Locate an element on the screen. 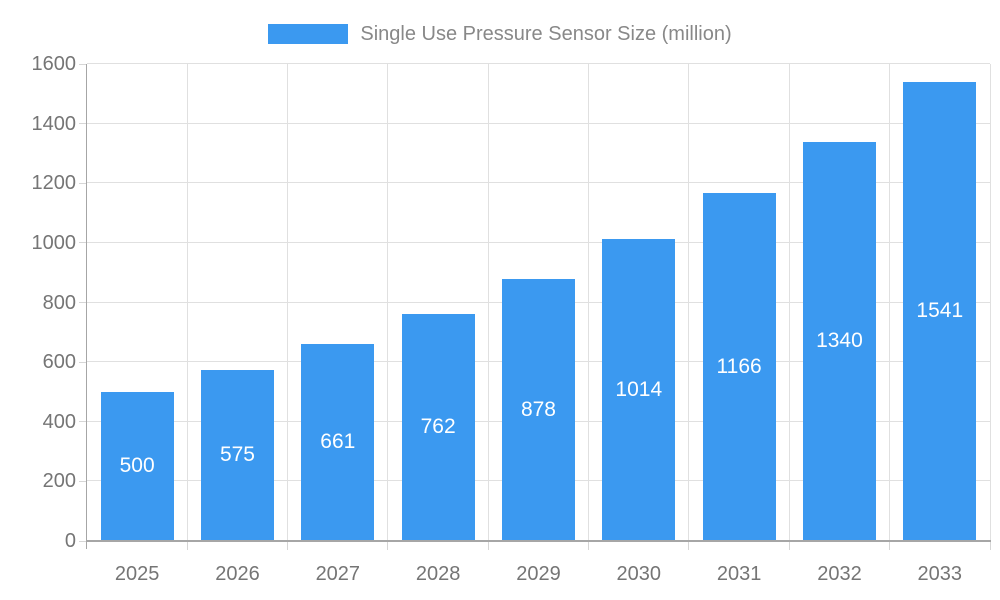 The width and height of the screenshot is (1000, 600). y-axis-label: 200 is located at coordinates (59, 481).